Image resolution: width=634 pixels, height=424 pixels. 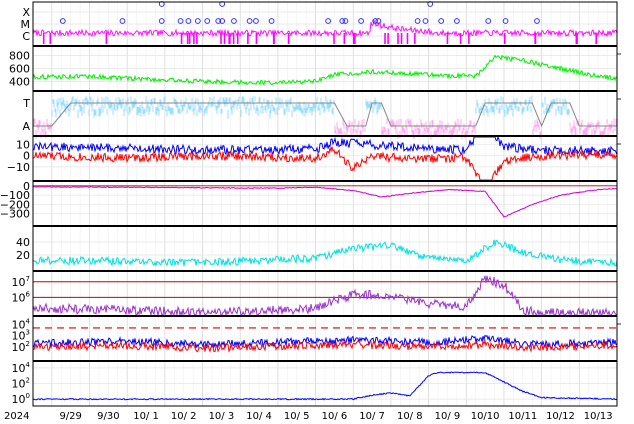 What do you see at coordinates (325, 28) in the screenshot?
I see `xray-flux-line` at bounding box center [325, 28].